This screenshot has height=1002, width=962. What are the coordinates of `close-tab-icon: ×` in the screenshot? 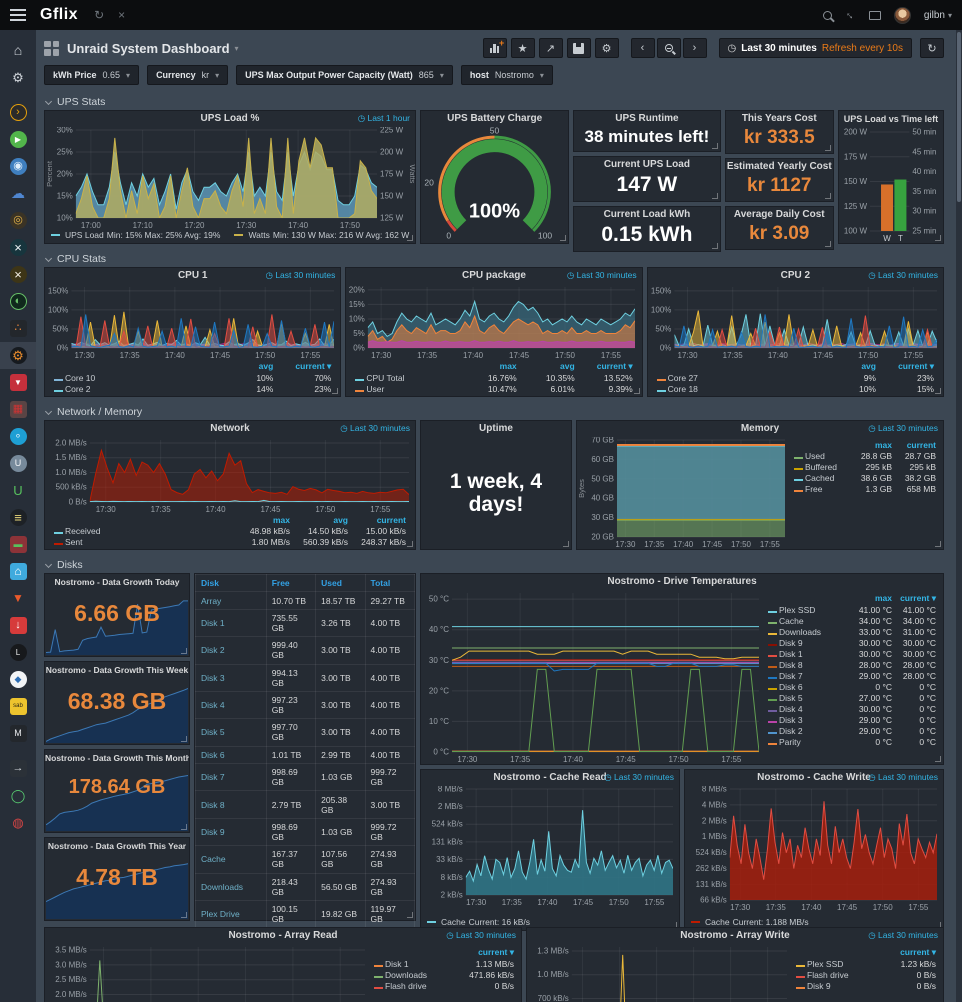 It's located at (122, 15).